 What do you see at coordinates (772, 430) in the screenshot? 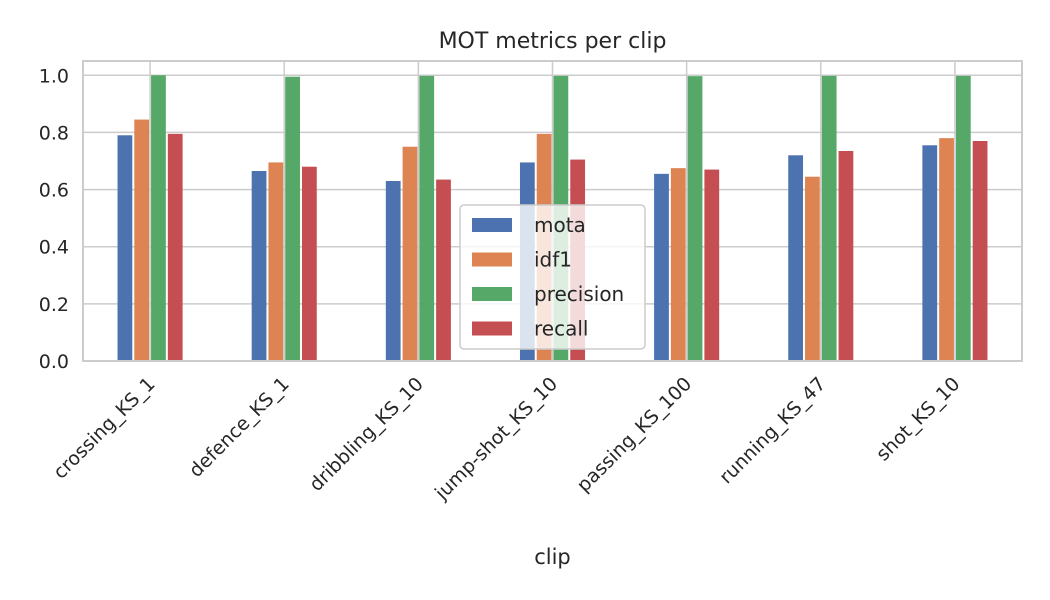
I see `x-tick-label: running_KS_47` at bounding box center [772, 430].